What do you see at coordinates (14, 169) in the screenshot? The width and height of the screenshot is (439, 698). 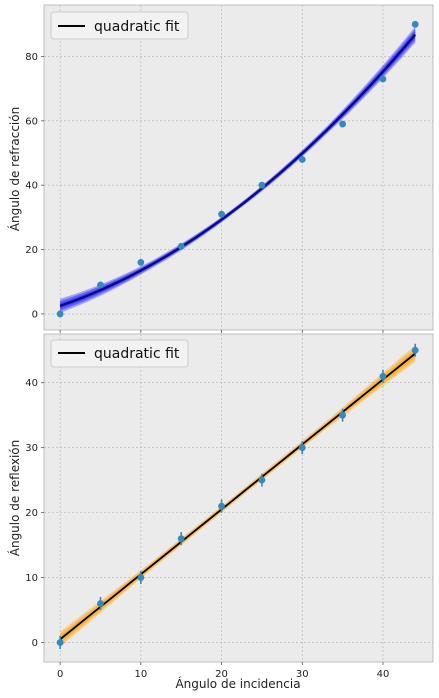 I see `y-axis-label-top: Ángulo de refracción` at bounding box center [14, 169].